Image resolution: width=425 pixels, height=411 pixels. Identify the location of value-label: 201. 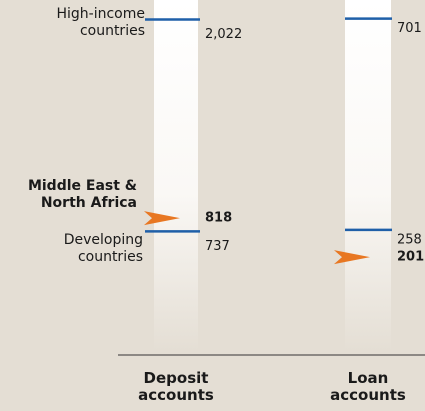
(410, 257).